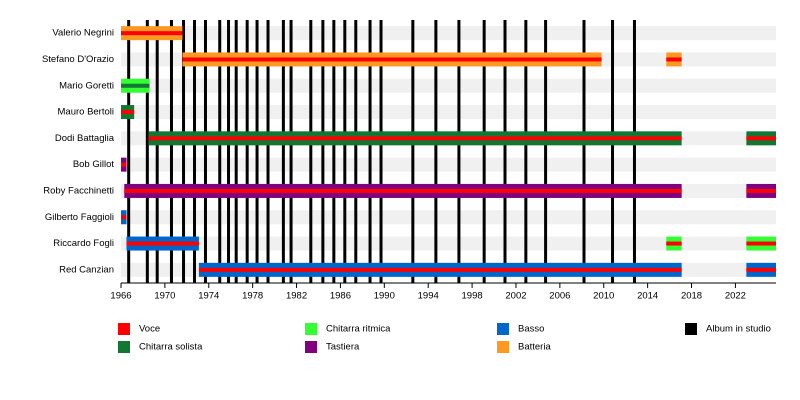  Describe the element at coordinates (340, 296) in the screenshot. I see `x-tick-label: 1986` at that location.